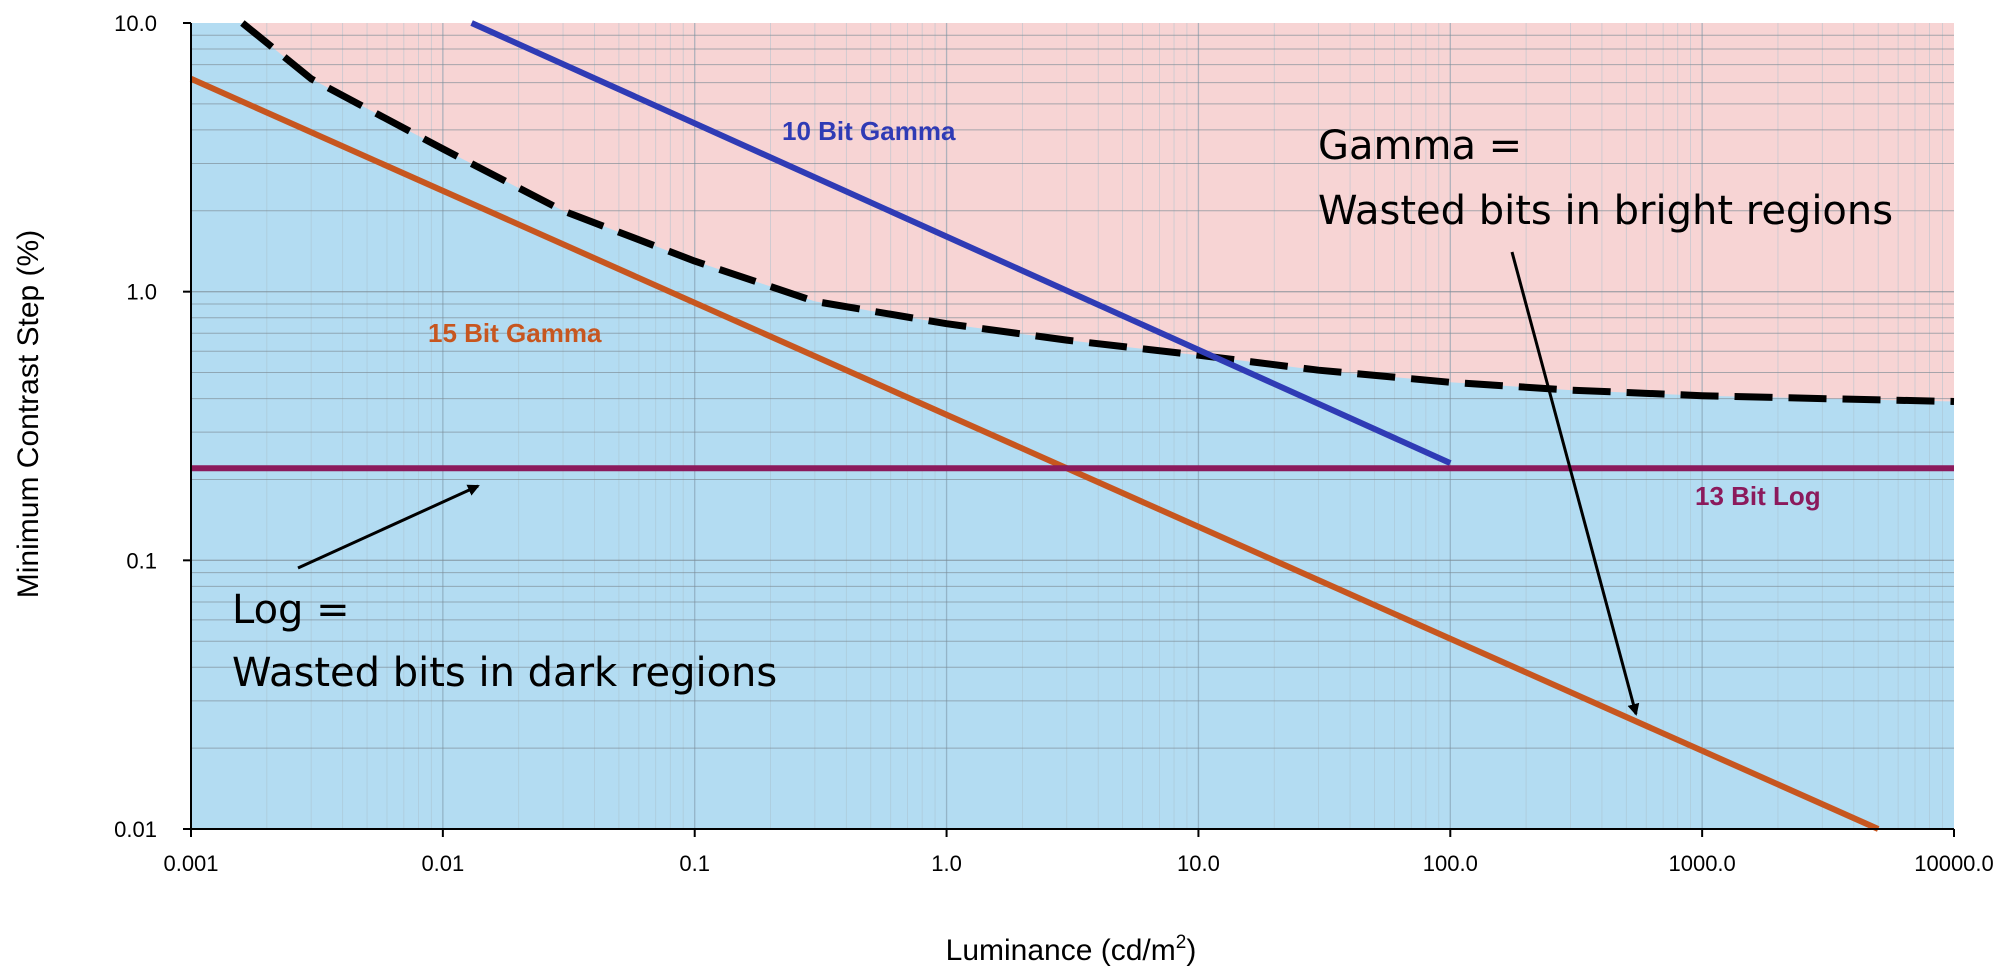 The width and height of the screenshot is (2015, 972). What do you see at coordinates (1605, 211) in the screenshot?
I see `annotation-gamma-line2: Wasted bits in bright regions` at bounding box center [1605, 211].